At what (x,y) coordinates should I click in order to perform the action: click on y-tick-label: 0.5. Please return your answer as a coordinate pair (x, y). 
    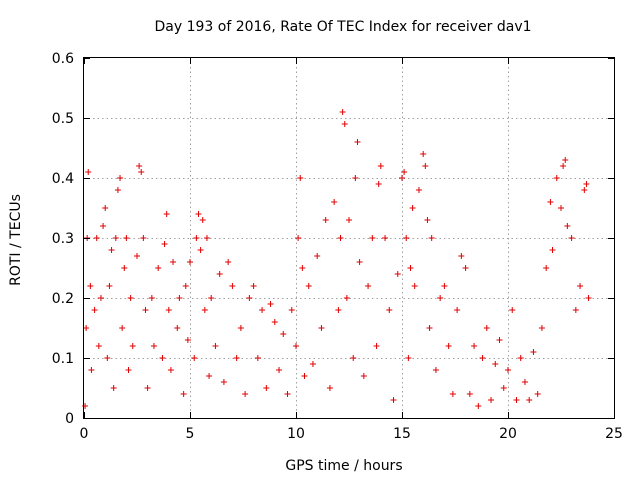
    Looking at the image, I should click on (63, 119).